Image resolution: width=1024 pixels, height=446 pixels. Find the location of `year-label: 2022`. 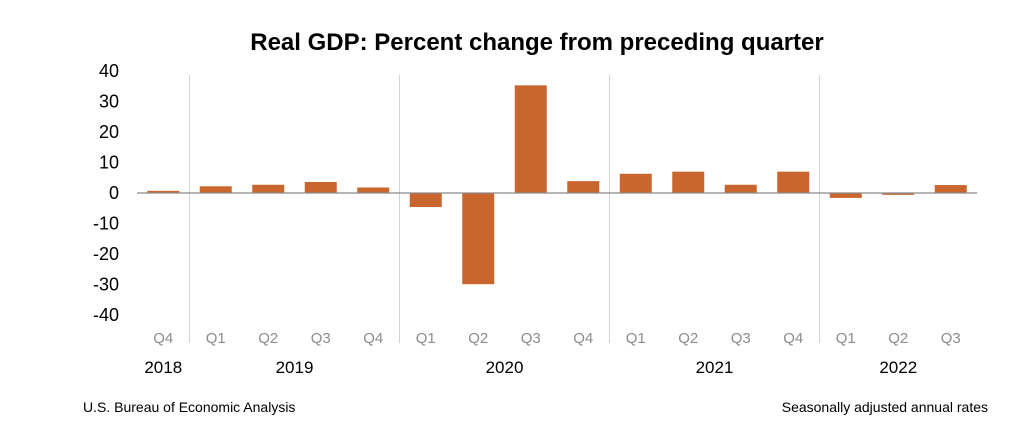

year-label: 2022 is located at coordinates (898, 367).